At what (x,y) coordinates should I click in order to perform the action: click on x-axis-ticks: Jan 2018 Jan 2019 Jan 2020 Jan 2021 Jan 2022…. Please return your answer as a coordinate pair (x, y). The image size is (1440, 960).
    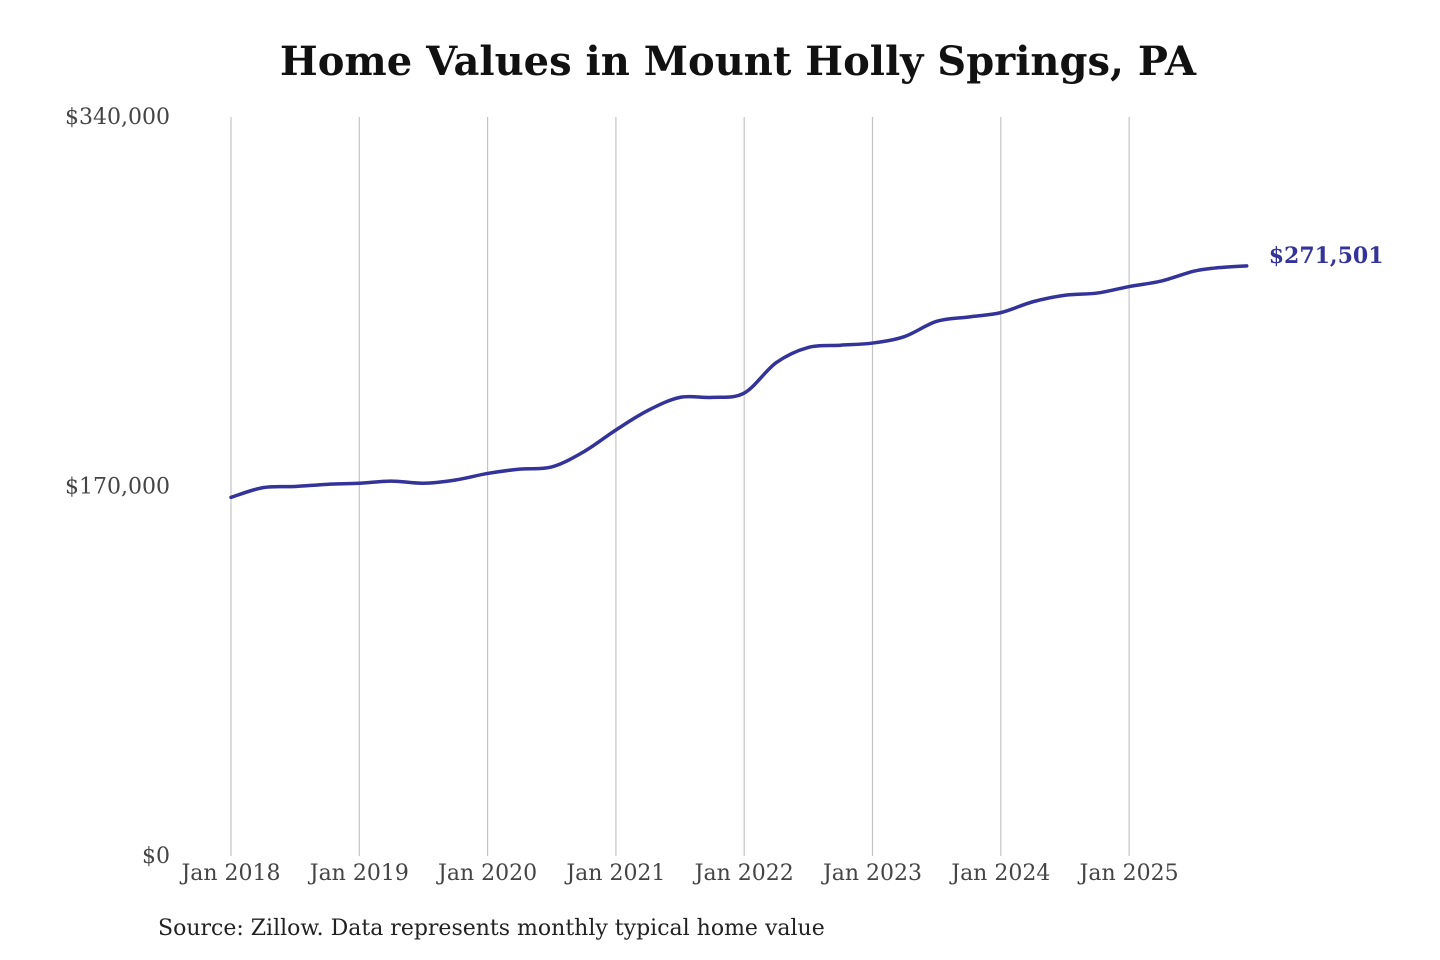
    Looking at the image, I should click on (678, 873).